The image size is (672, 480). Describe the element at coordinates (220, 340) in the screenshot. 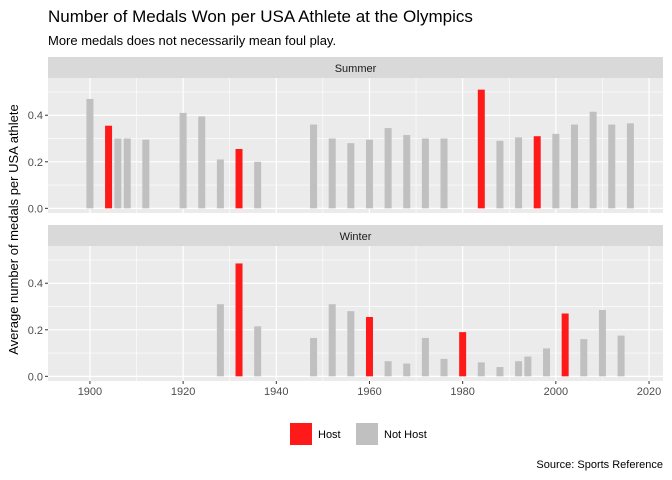

I see `bar-winter-1928` at that location.